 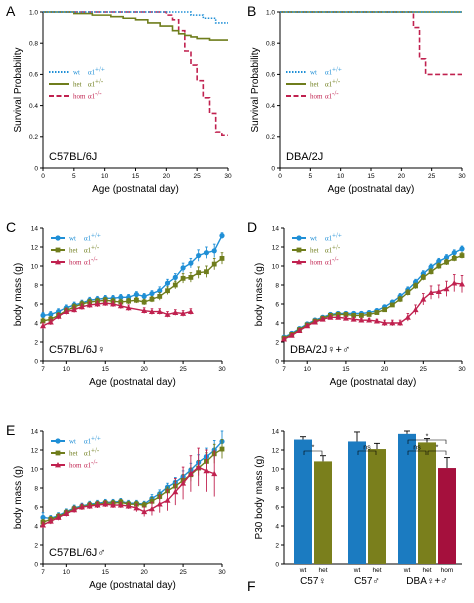 What do you see at coordinates (313, 73) in the screenshot?
I see `legend-label-wt: wt` at bounding box center [313, 73].